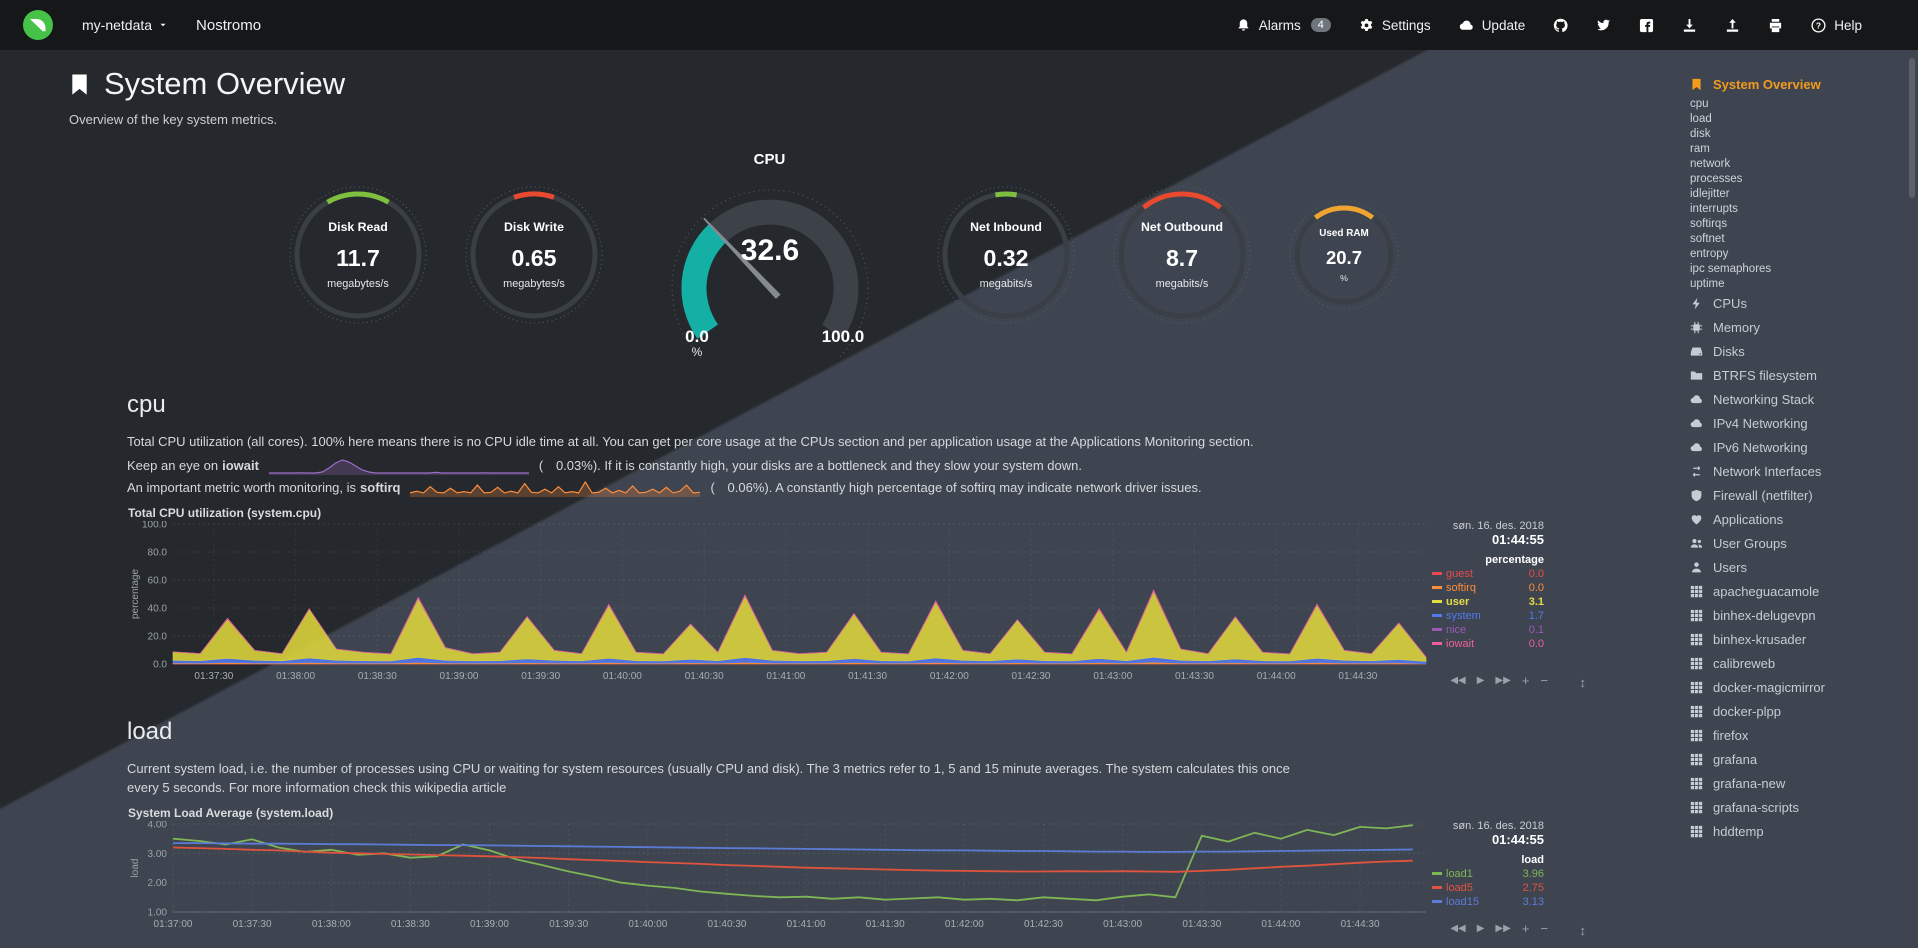  I want to click on sidebar-item-hddtemp: hddtemp, so click(1803, 831).